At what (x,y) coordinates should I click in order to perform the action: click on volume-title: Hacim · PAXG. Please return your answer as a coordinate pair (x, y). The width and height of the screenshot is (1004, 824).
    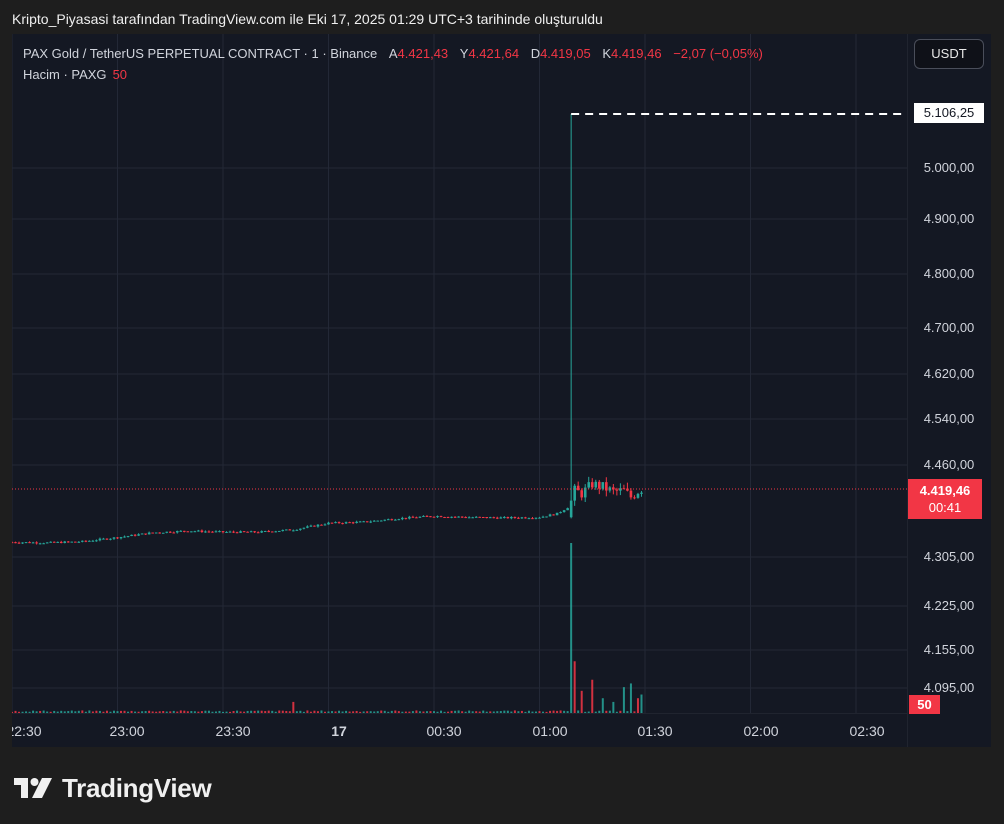
    Looking at the image, I should click on (65, 74).